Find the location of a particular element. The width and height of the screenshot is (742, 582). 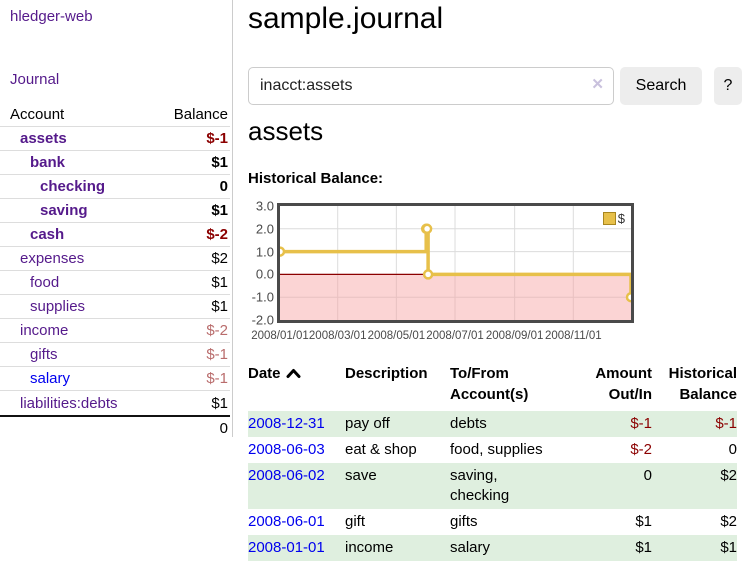

account-link: salary is located at coordinates (50, 378).